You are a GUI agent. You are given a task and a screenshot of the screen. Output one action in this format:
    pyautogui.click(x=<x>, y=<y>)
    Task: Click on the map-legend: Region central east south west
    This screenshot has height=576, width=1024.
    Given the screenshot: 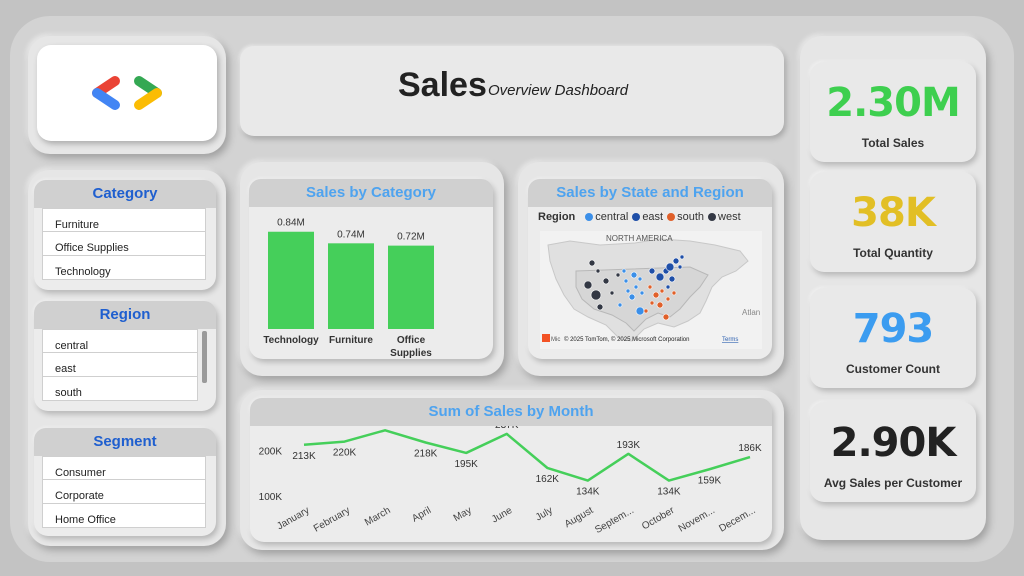 What is the action you would take?
    pyautogui.click(x=639, y=217)
    